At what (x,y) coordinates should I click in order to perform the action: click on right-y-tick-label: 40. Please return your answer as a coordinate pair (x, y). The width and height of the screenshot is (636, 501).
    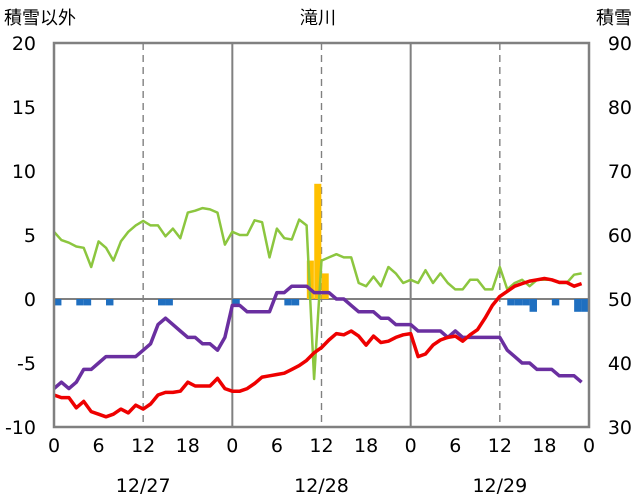
    Looking at the image, I should click on (620, 364).